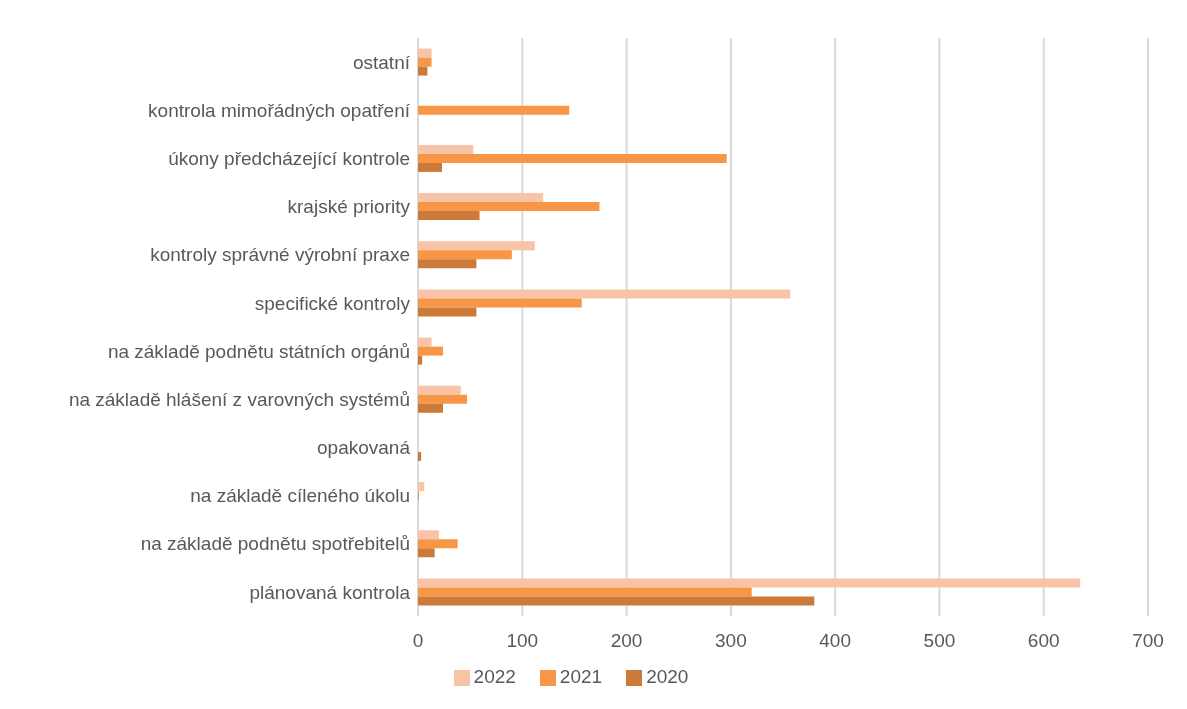 This screenshot has height=709, width=1187. I want to click on y-tick-label: opakovaná, so click(364, 448).